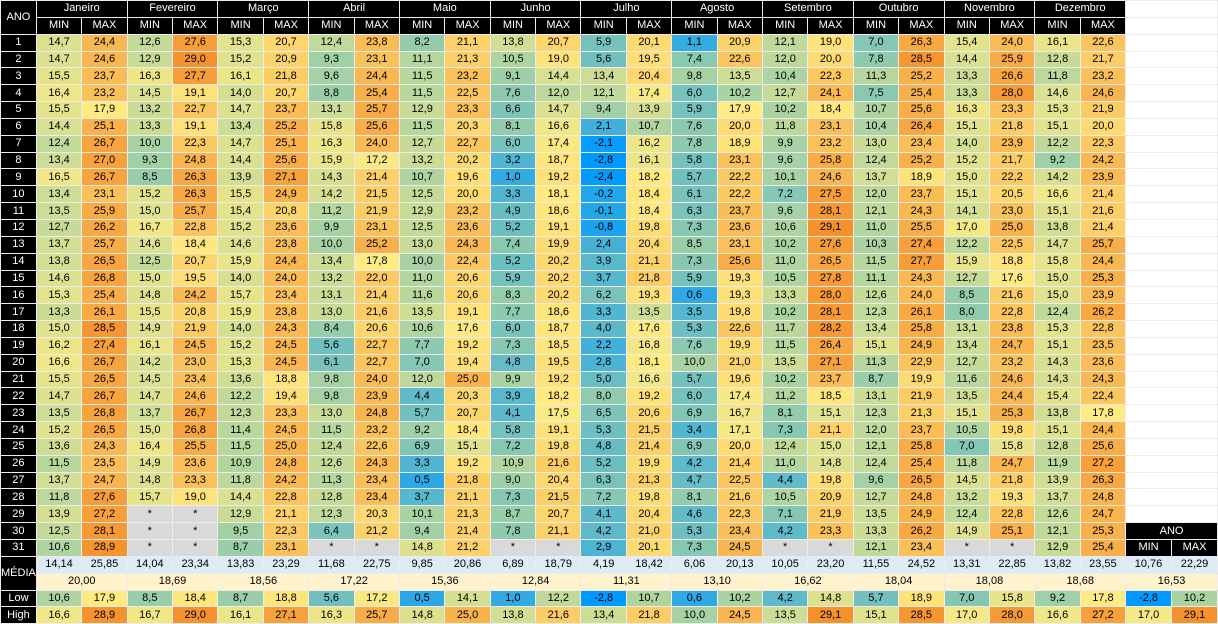 The image size is (1218, 624). Describe the element at coordinates (150, 143) in the screenshot. I see `min-cell: 10,0` at that location.